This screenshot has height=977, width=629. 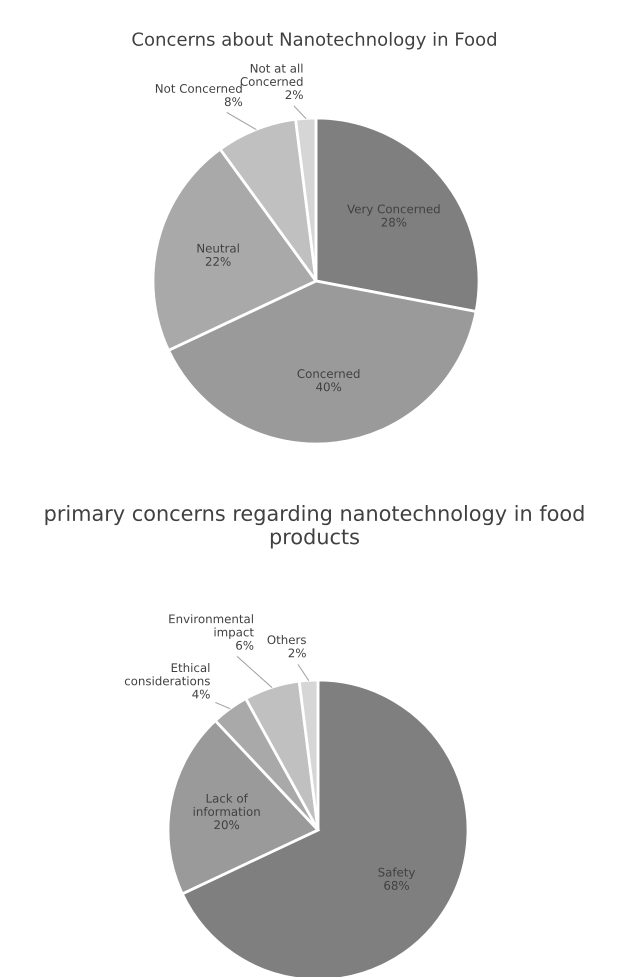 What do you see at coordinates (394, 222) in the screenshot?
I see `data-label: 28%` at bounding box center [394, 222].